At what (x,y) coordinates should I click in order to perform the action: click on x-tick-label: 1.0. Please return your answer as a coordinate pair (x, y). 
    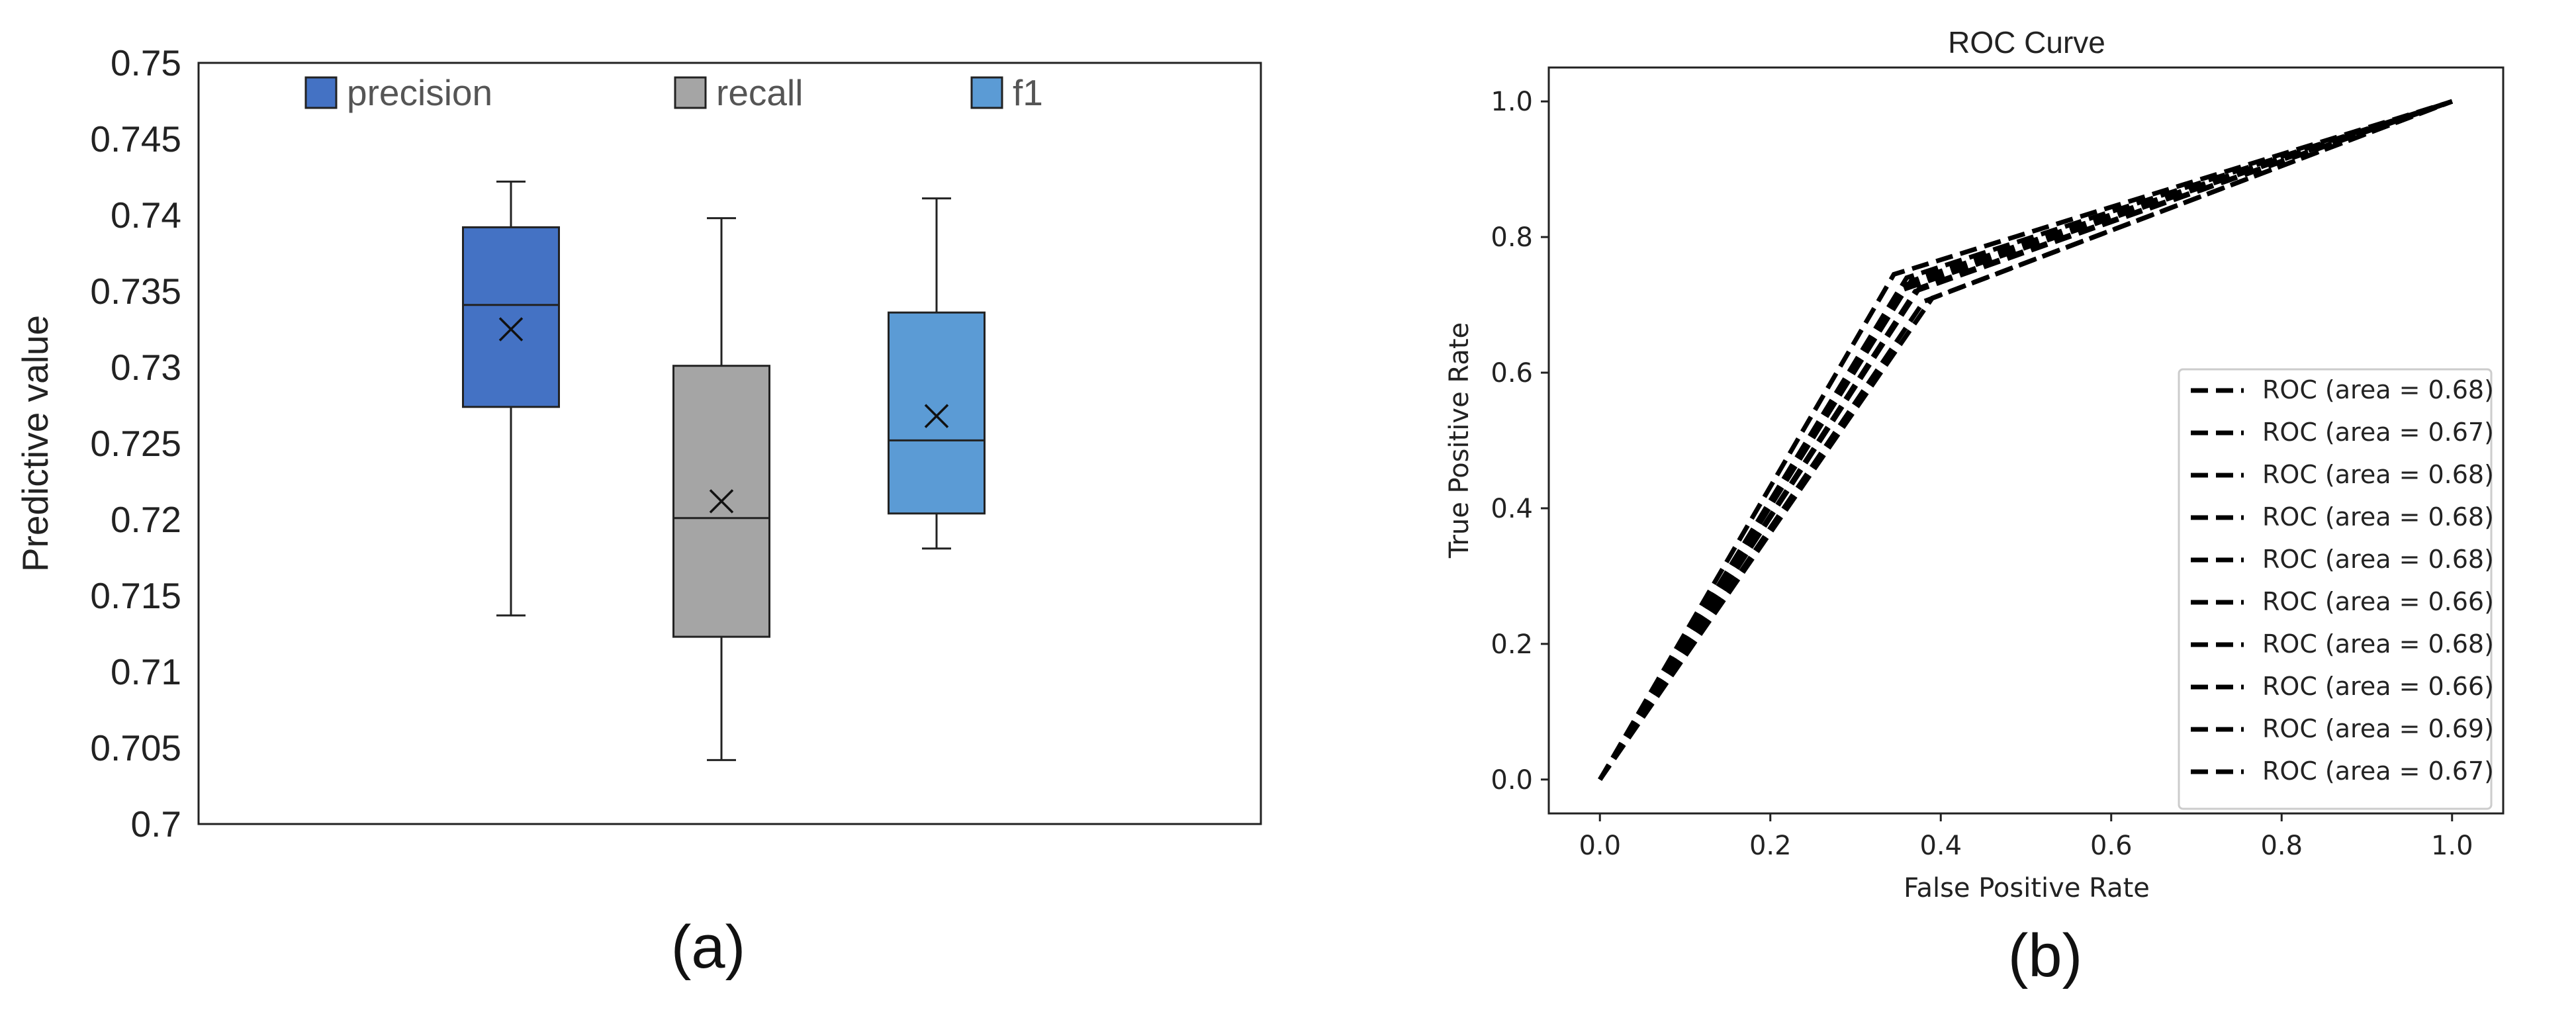
    Looking at the image, I should click on (2452, 846).